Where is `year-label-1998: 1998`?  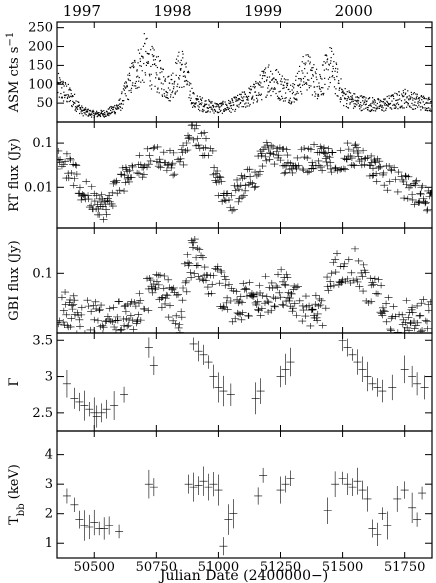
year-label-1998: 1998 is located at coordinates (172, 11).